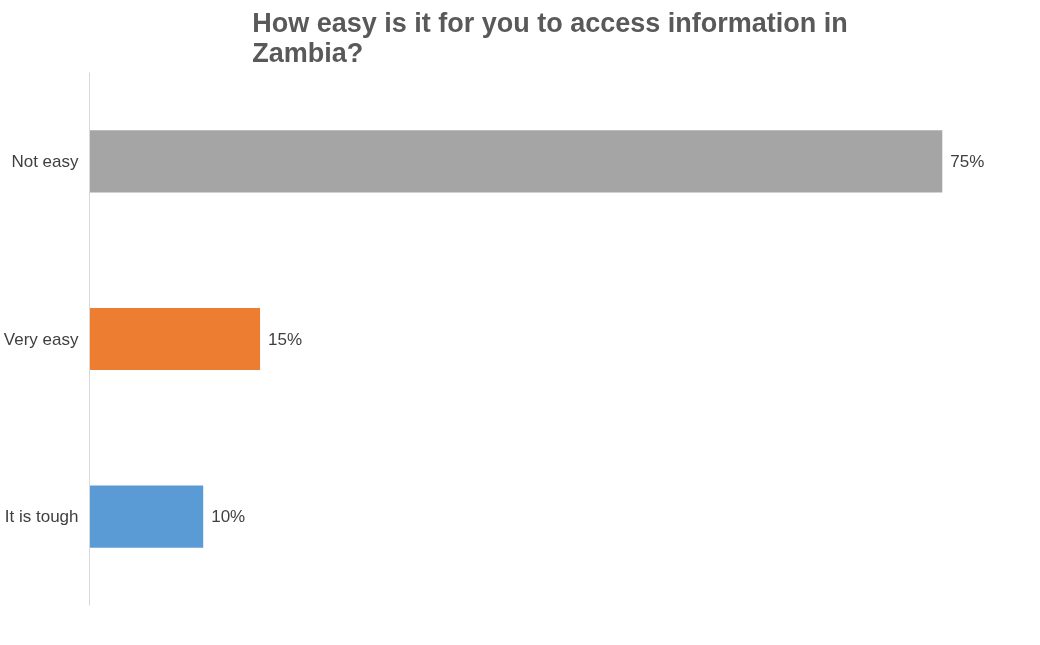 The height and width of the screenshot is (645, 1040). I want to click on data-label: 15%, so click(285, 339).